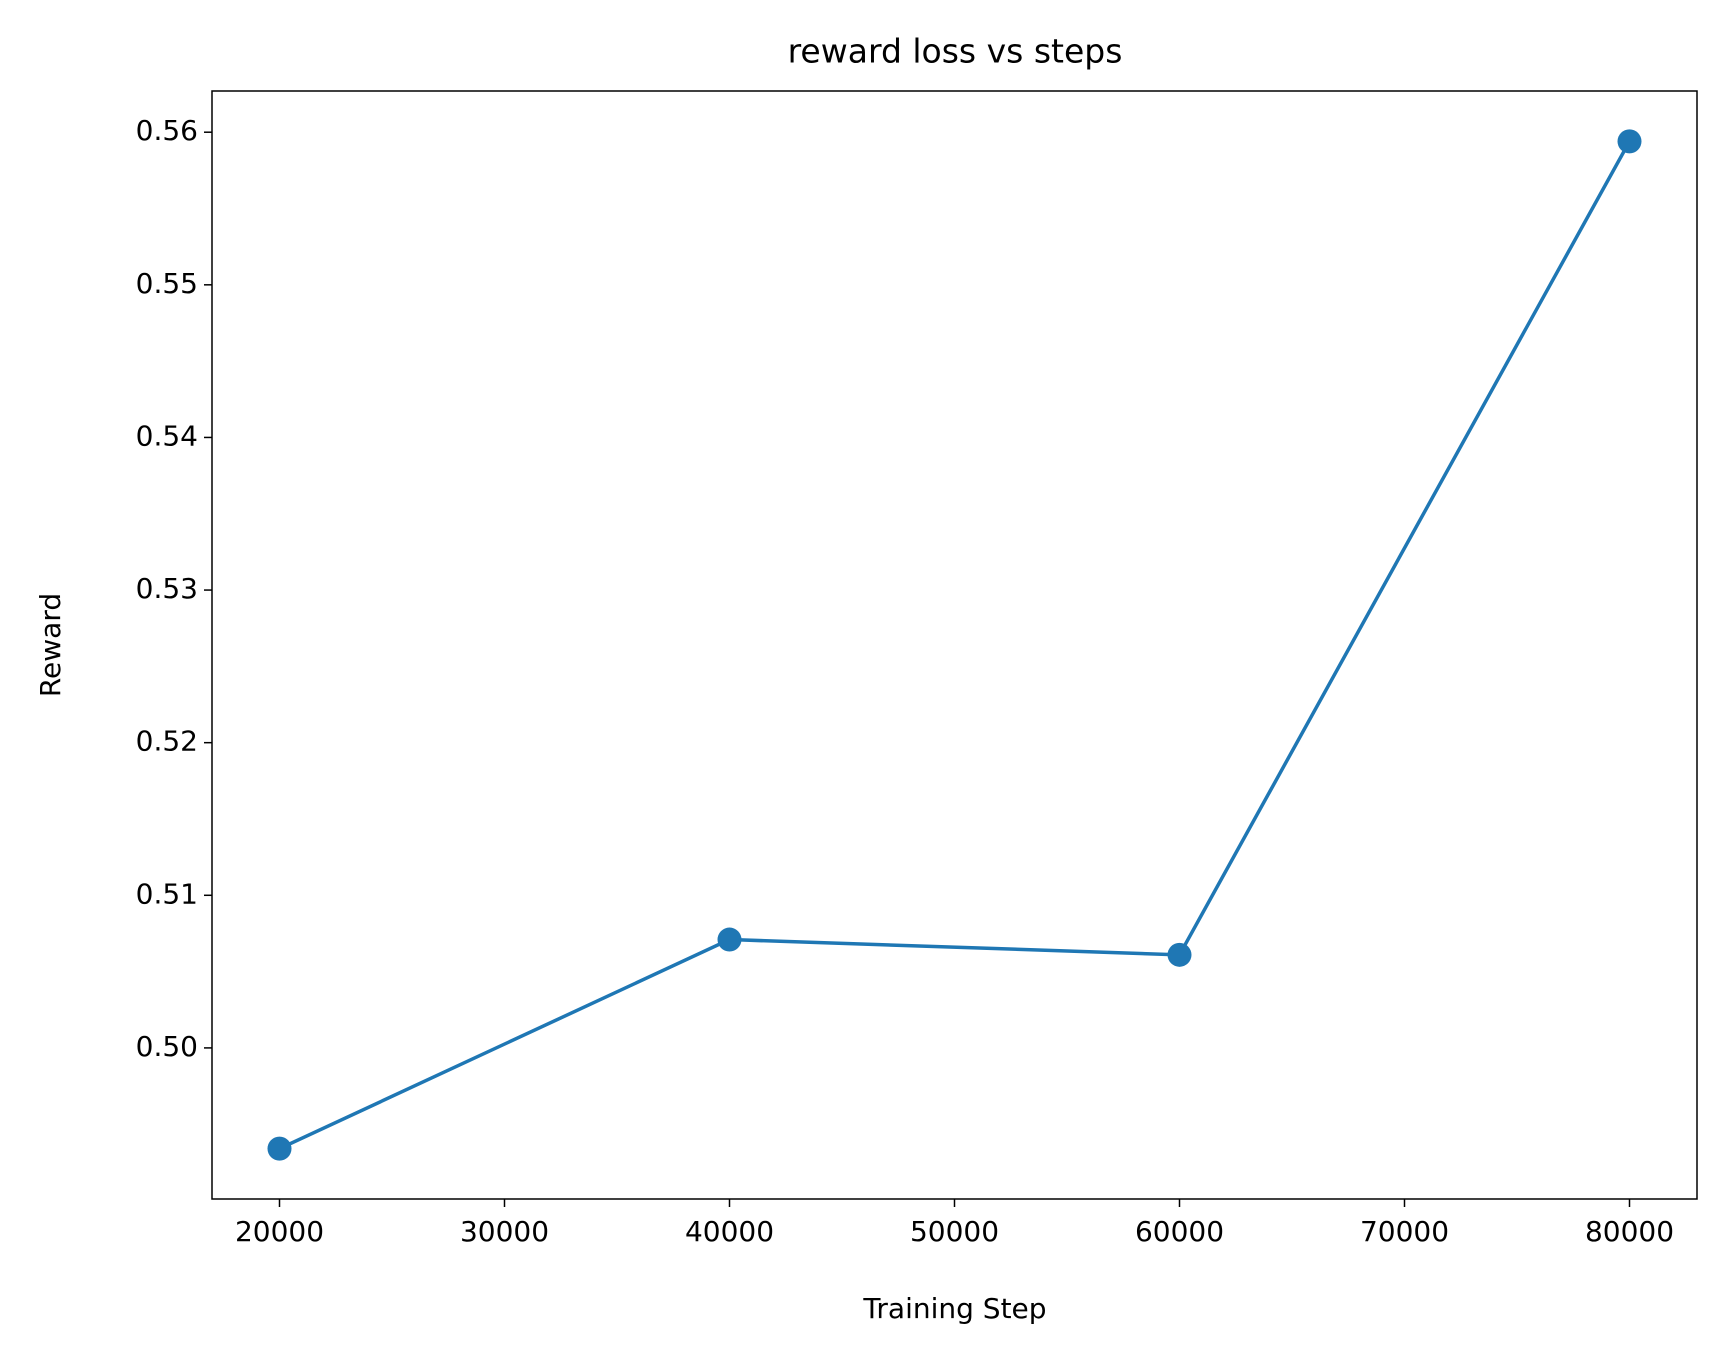 The height and width of the screenshot is (1361, 1728). What do you see at coordinates (167, 588) in the screenshot?
I see `y-tick-label: 0.53` at bounding box center [167, 588].